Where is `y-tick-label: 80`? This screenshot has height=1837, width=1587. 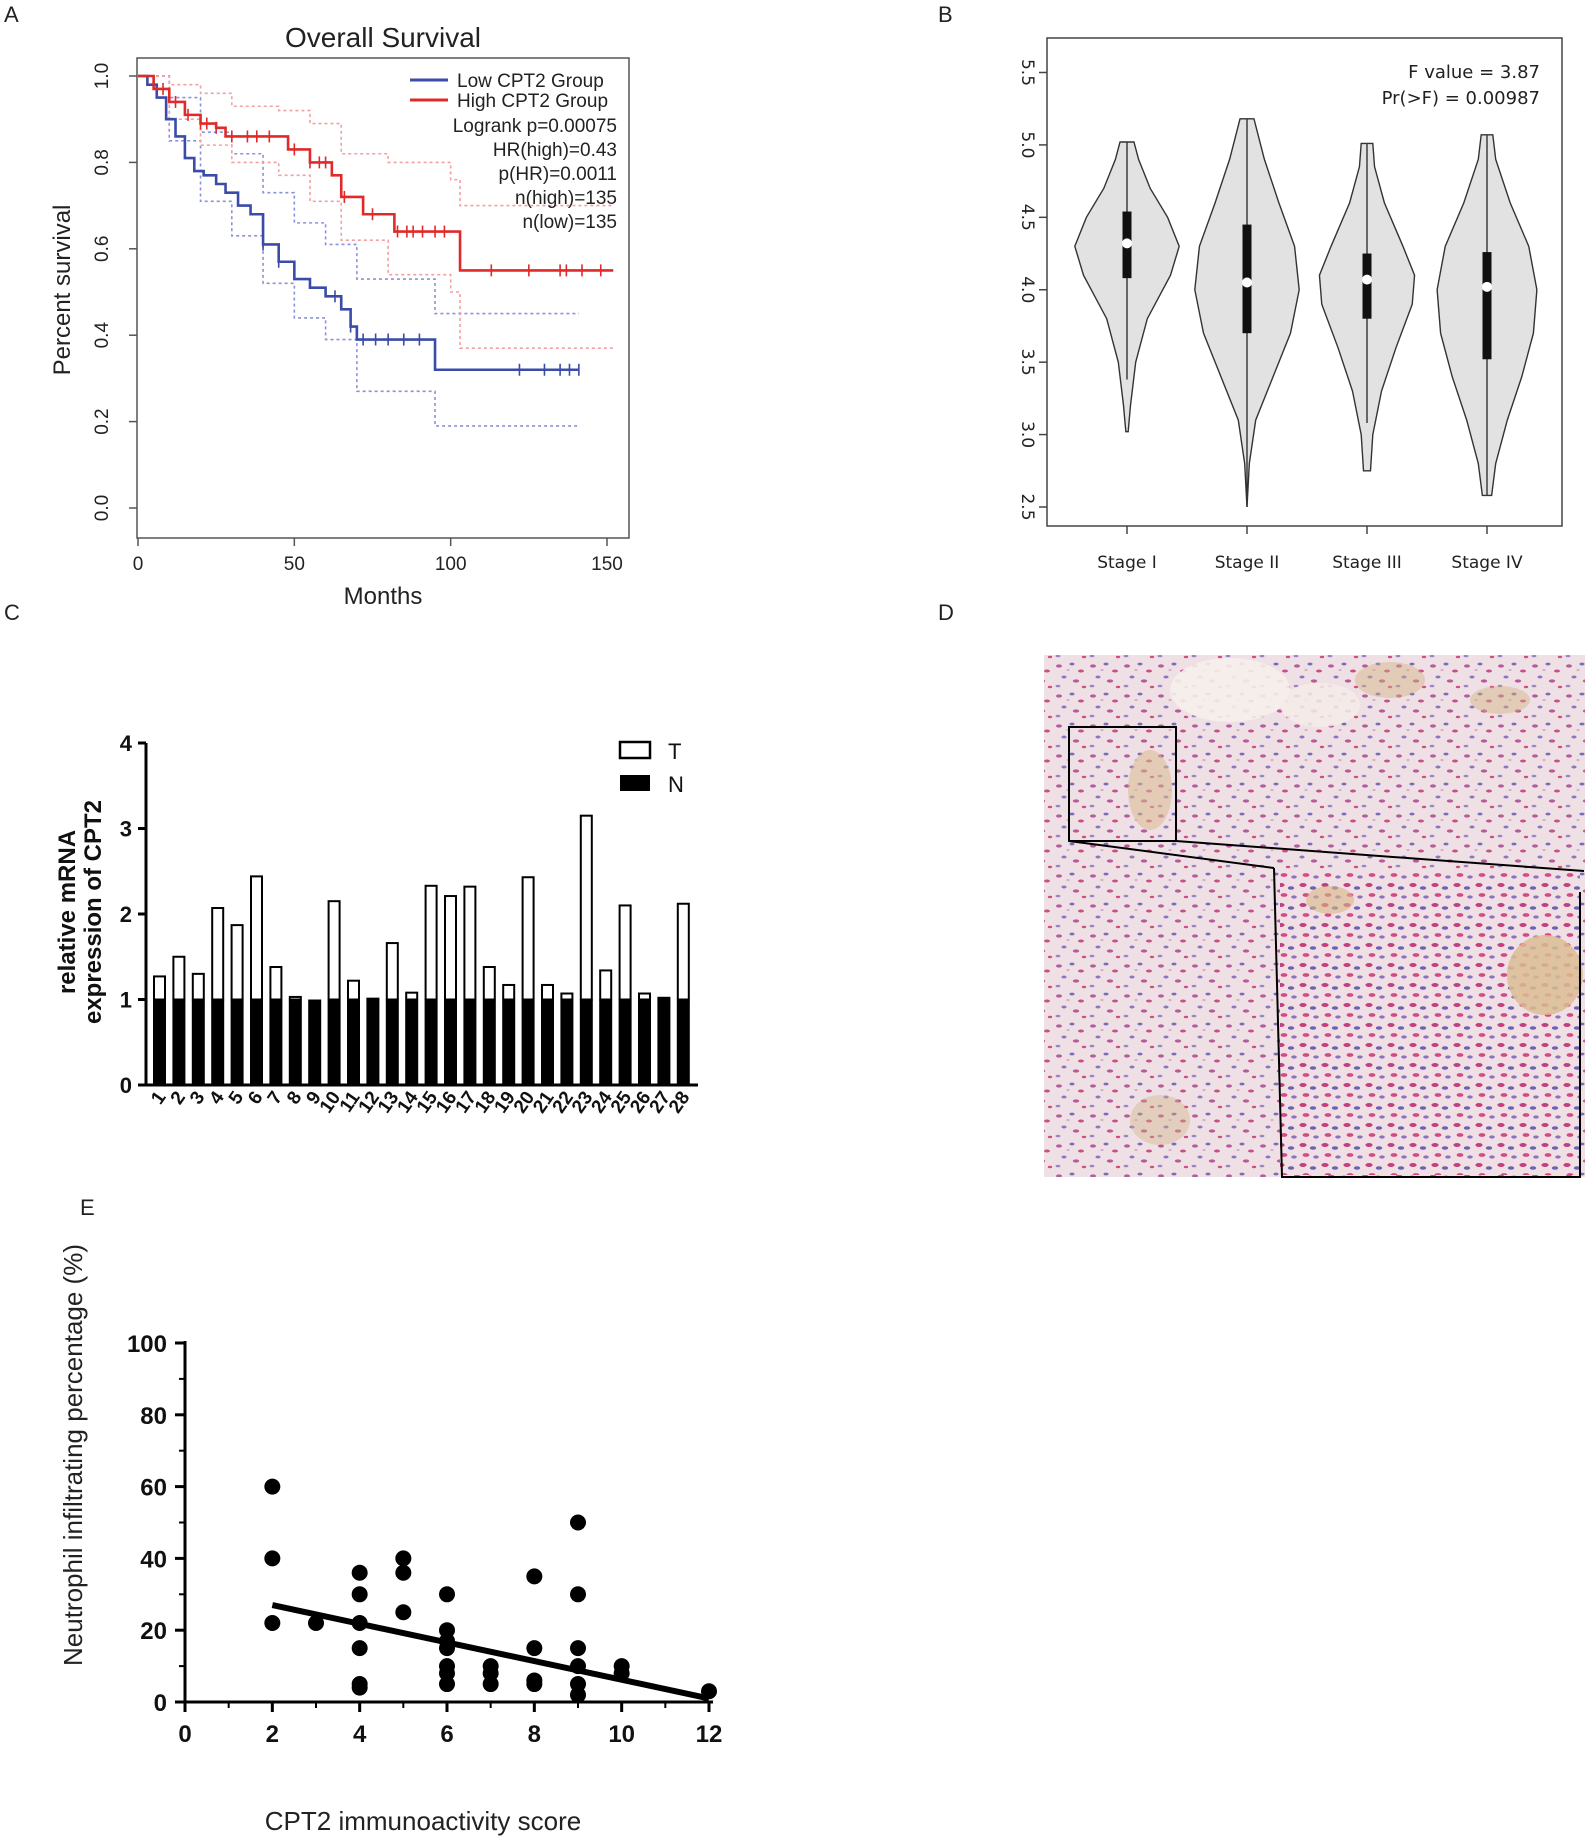
y-tick-label: 80 is located at coordinates (153, 1416).